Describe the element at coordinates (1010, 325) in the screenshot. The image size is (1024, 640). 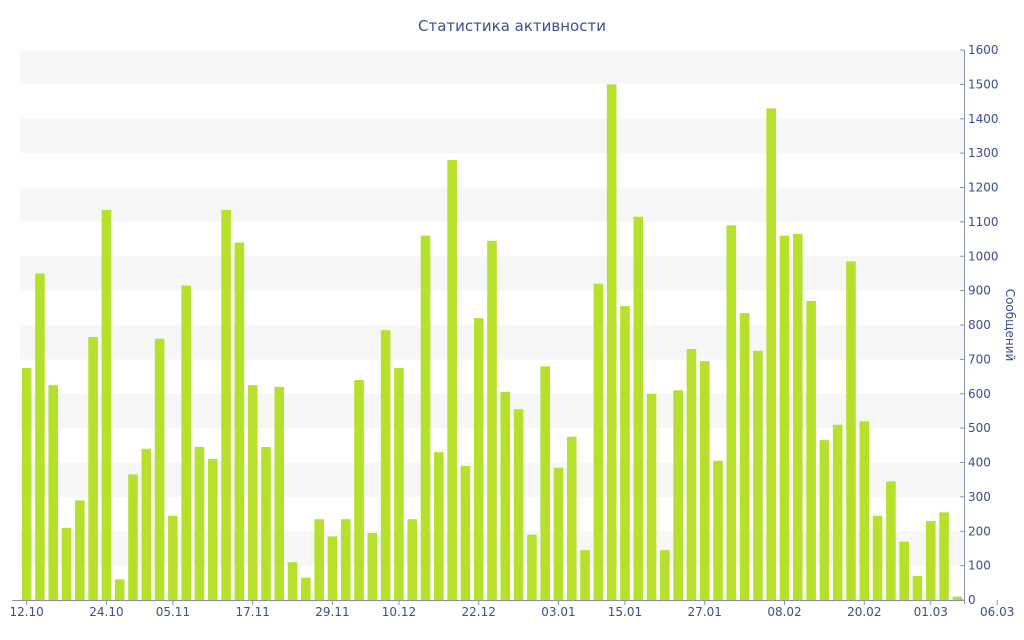
I see `y-axis-label: Сообщений` at that location.